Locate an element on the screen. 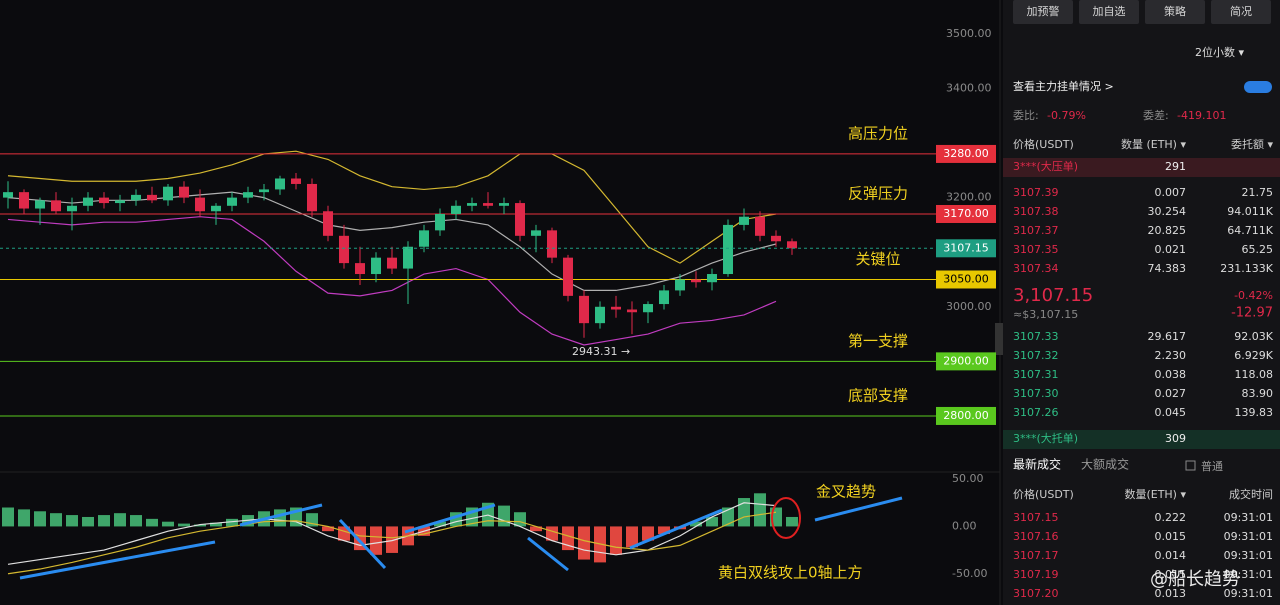 This screenshot has height=605, width=1280. button-label: 加自选 is located at coordinates (1109, 11).